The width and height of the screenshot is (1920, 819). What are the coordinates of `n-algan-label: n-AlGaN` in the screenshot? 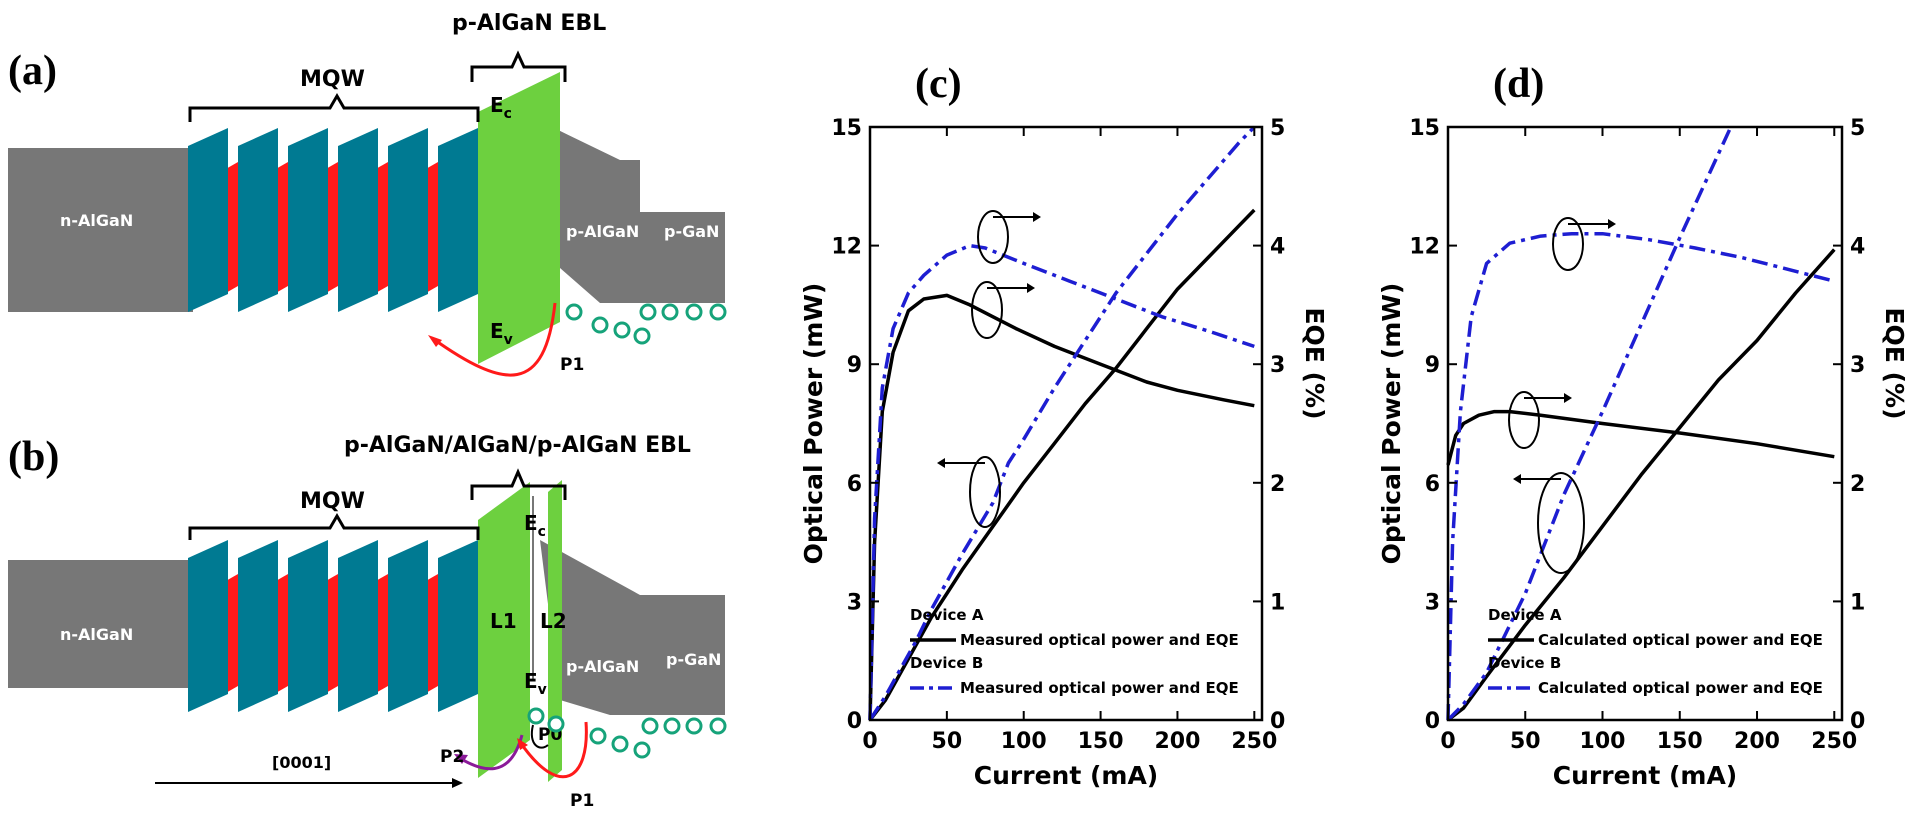 It's located at (96, 220).